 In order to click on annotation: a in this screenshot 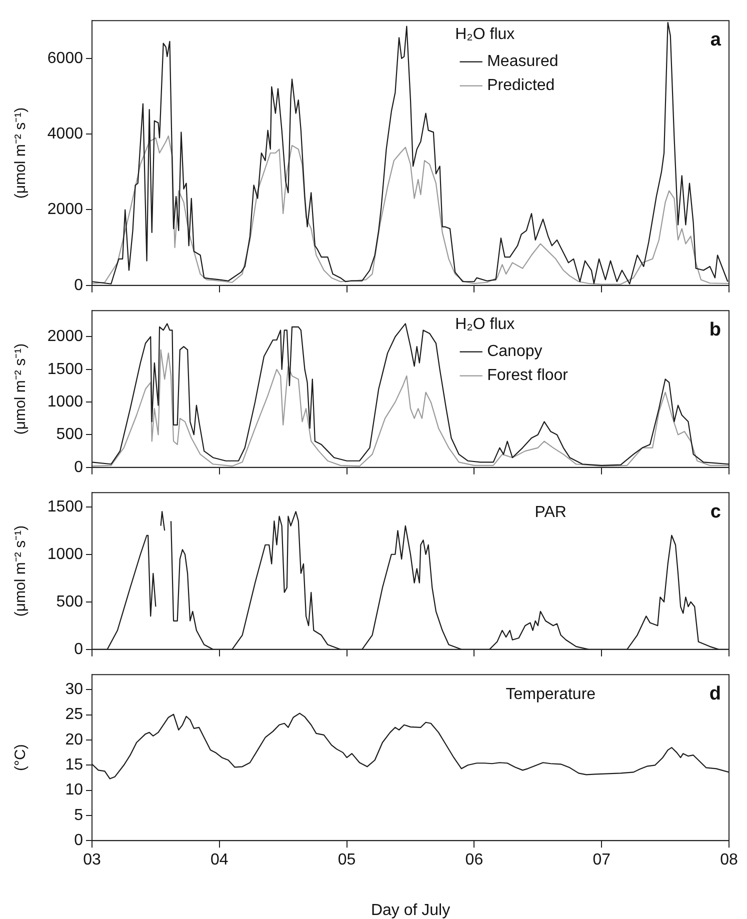, I will do `click(716, 39)`.